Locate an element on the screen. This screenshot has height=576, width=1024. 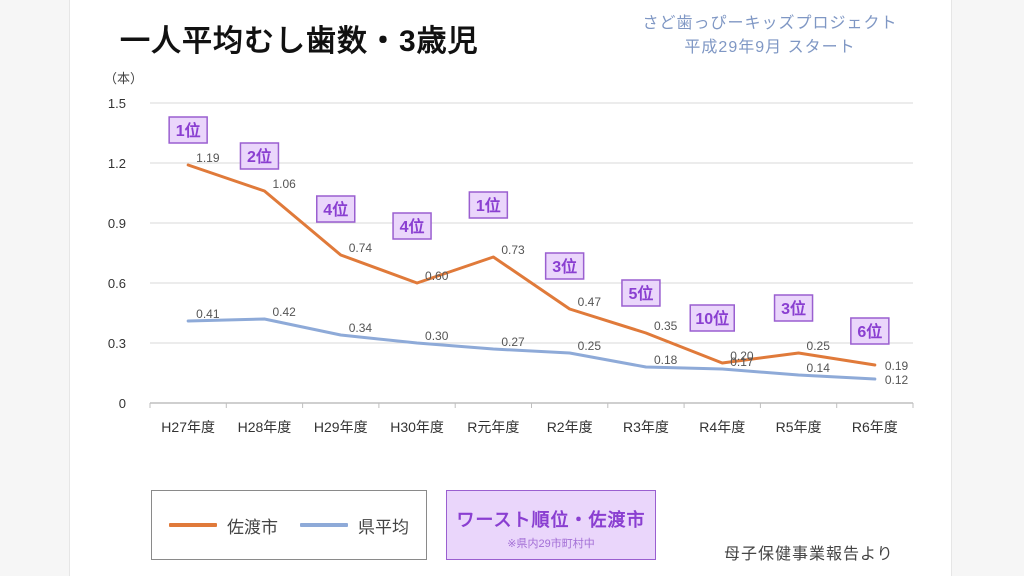
data-label-sado: 0.60 is located at coordinates (437, 276).